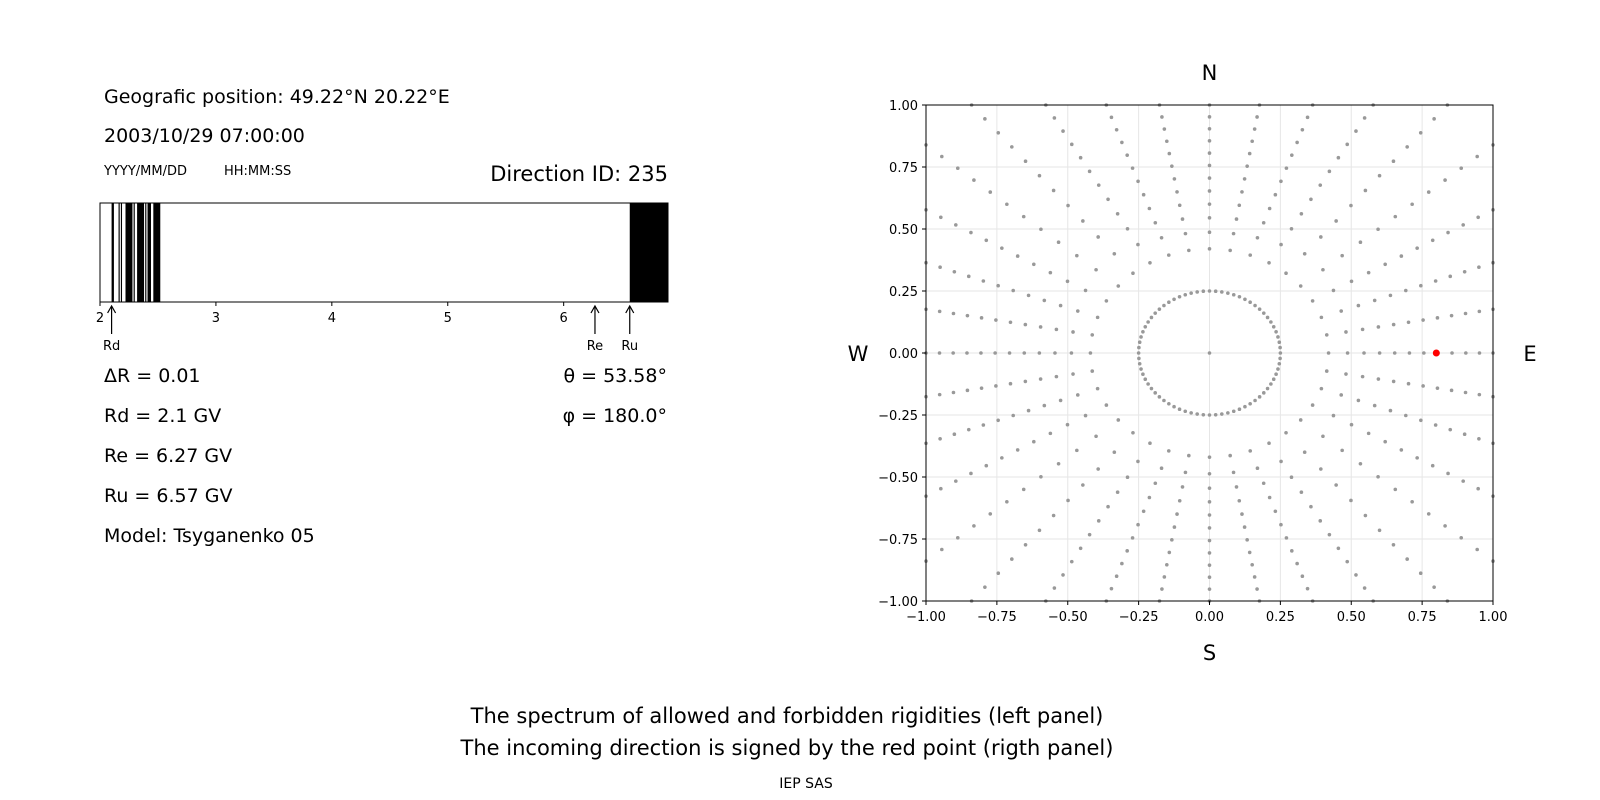 The width and height of the screenshot is (1600, 800). Describe the element at coordinates (926, 617) in the screenshot. I see `x-tick-label: −1.00` at that location.